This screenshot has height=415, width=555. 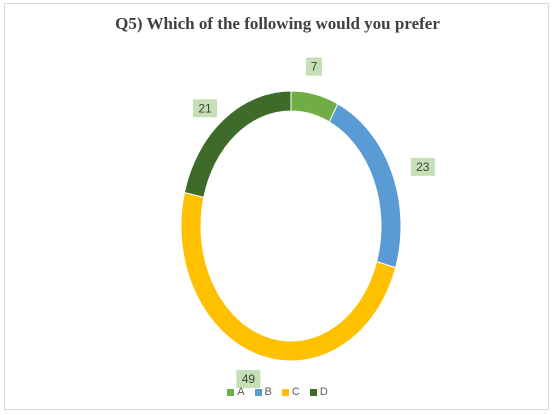 I want to click on donut-slice-b, so click(x=365, y=186).